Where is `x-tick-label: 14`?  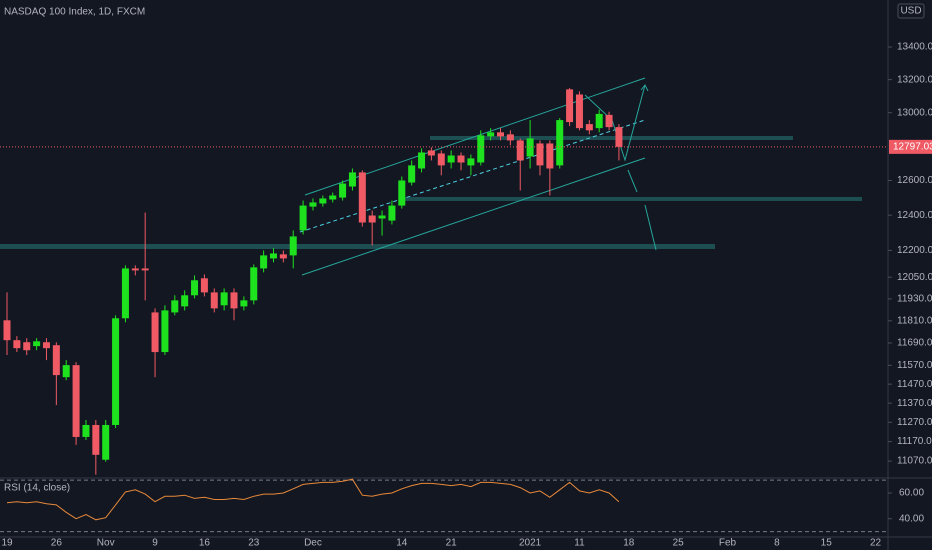 x-tick-label: 14 is located at coordinates (402, 543).